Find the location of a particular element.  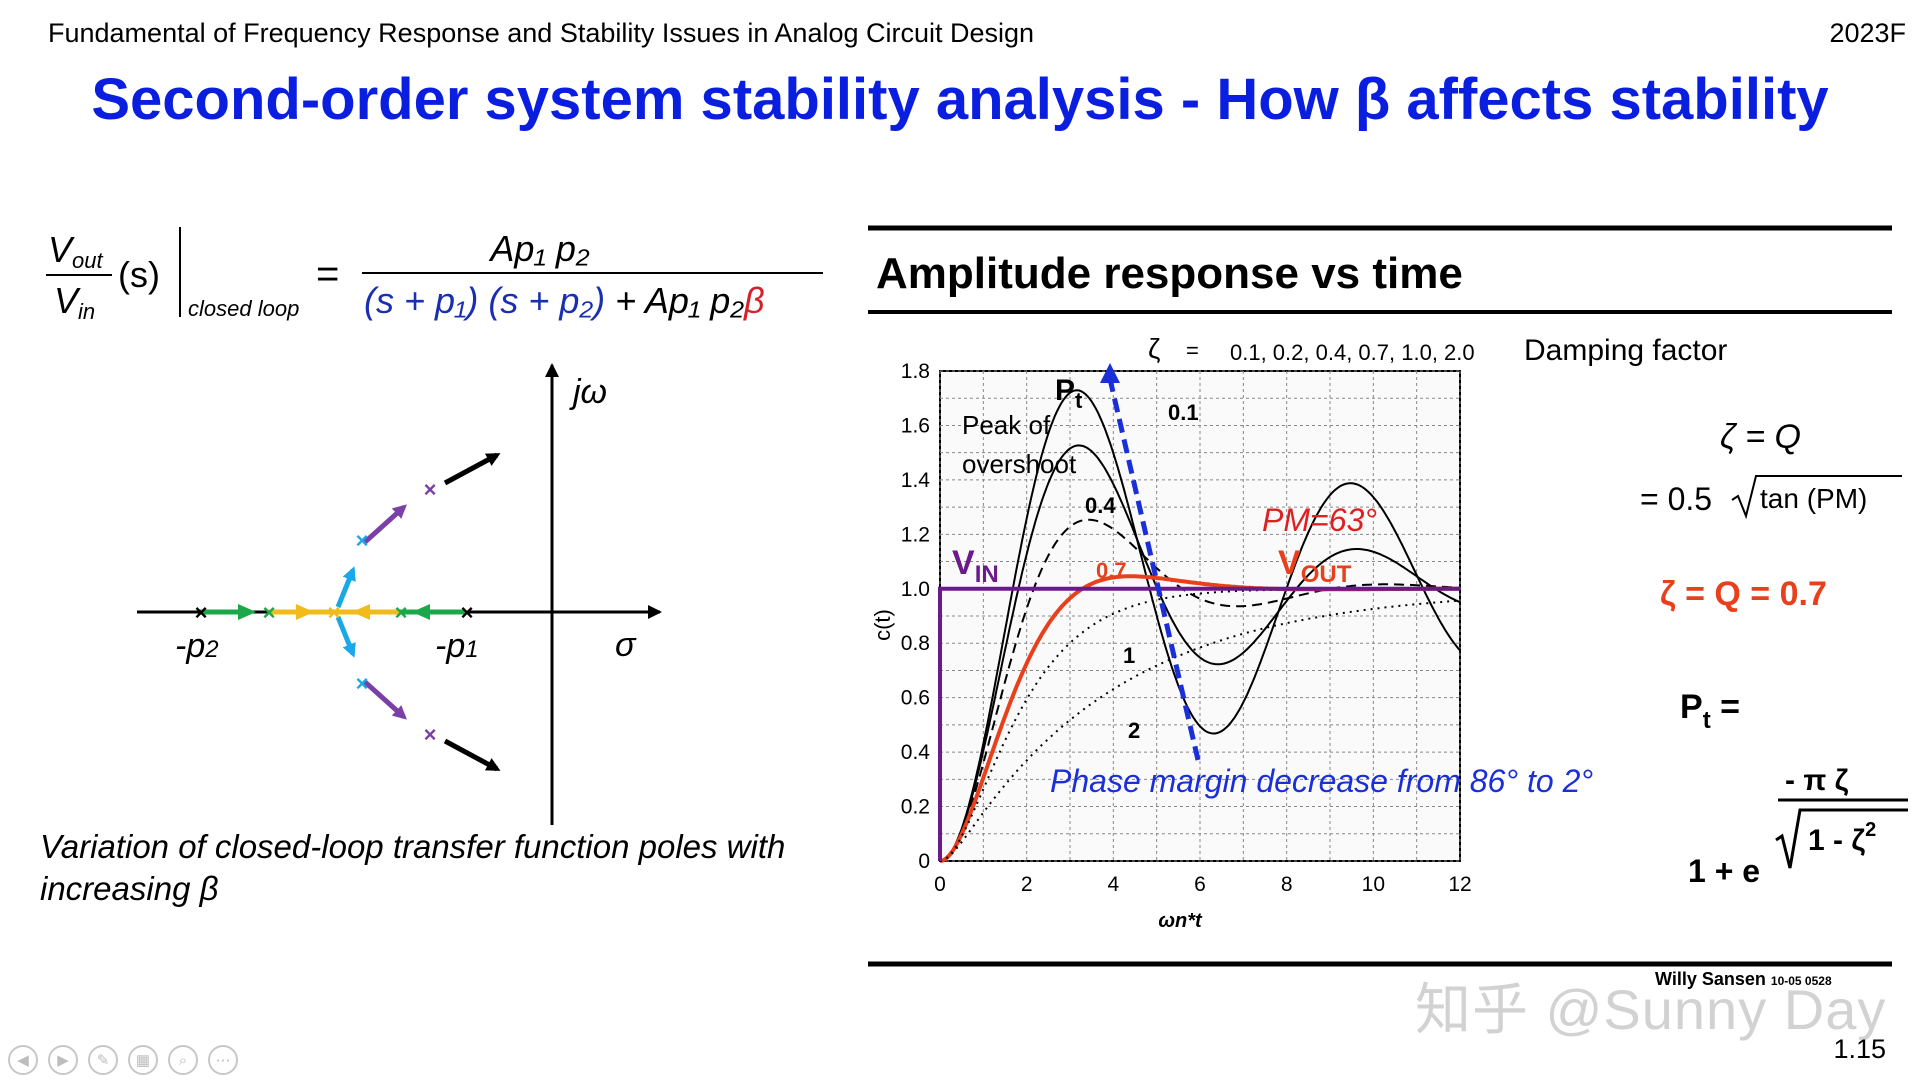

y-tick-label: 0.6 is located at coordinates (915, 698).